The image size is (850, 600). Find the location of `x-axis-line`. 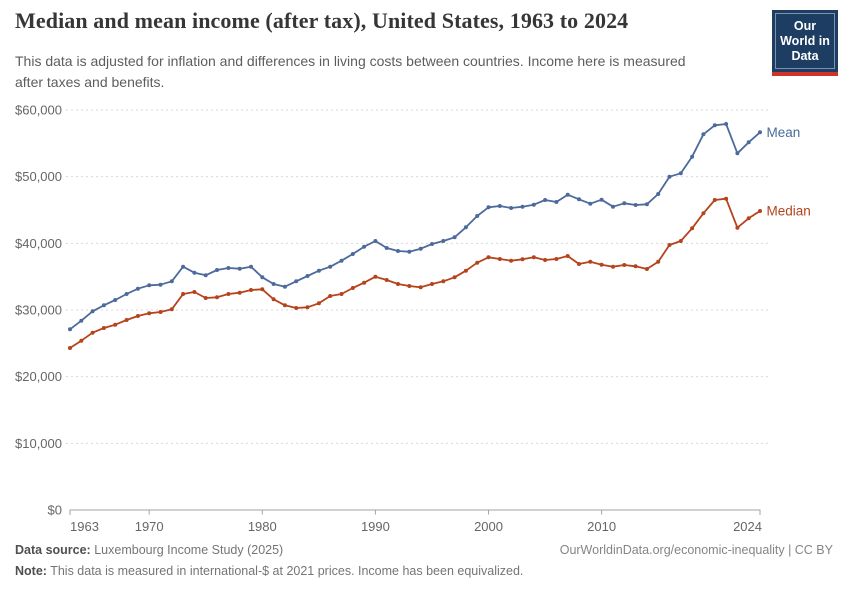

x-axis-line is located at coordinates (415, 512).